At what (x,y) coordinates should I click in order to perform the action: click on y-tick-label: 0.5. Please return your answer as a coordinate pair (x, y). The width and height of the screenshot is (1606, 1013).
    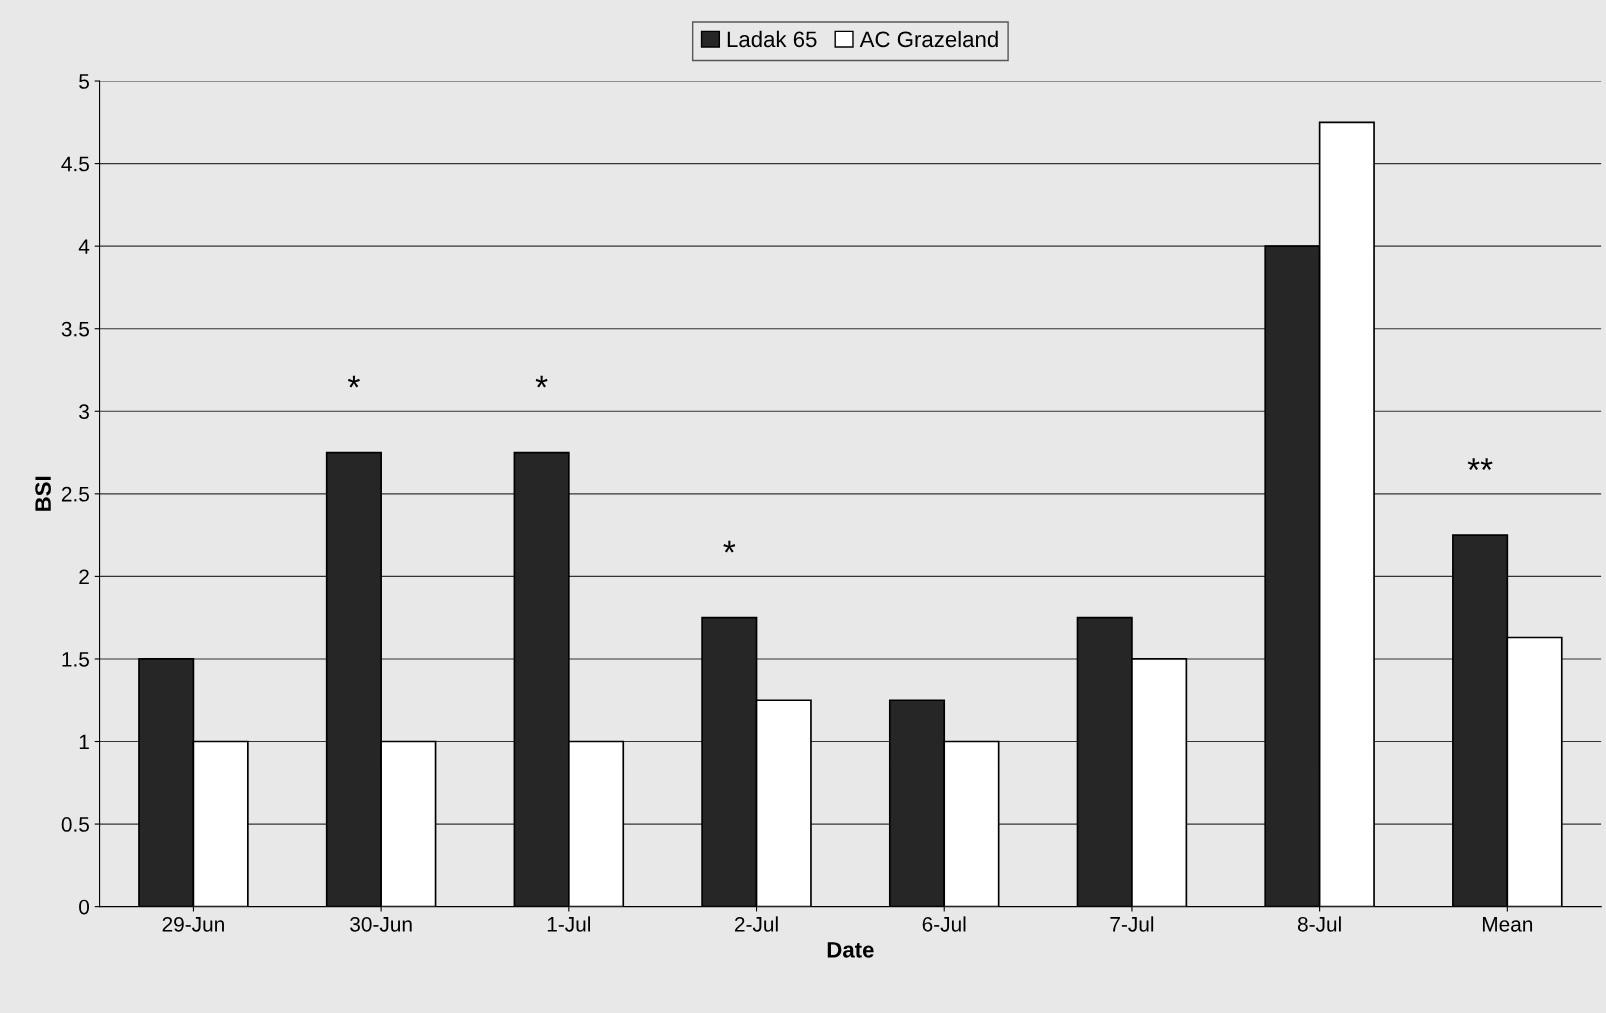
    Looking at the image, I should click on (75, 824).